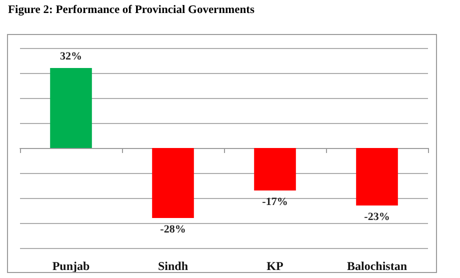  Describe the element at coordinates (131, 10) in the screenshot. I see `chart-title: Figure 2: Performance of Provincial Governments` at that location.